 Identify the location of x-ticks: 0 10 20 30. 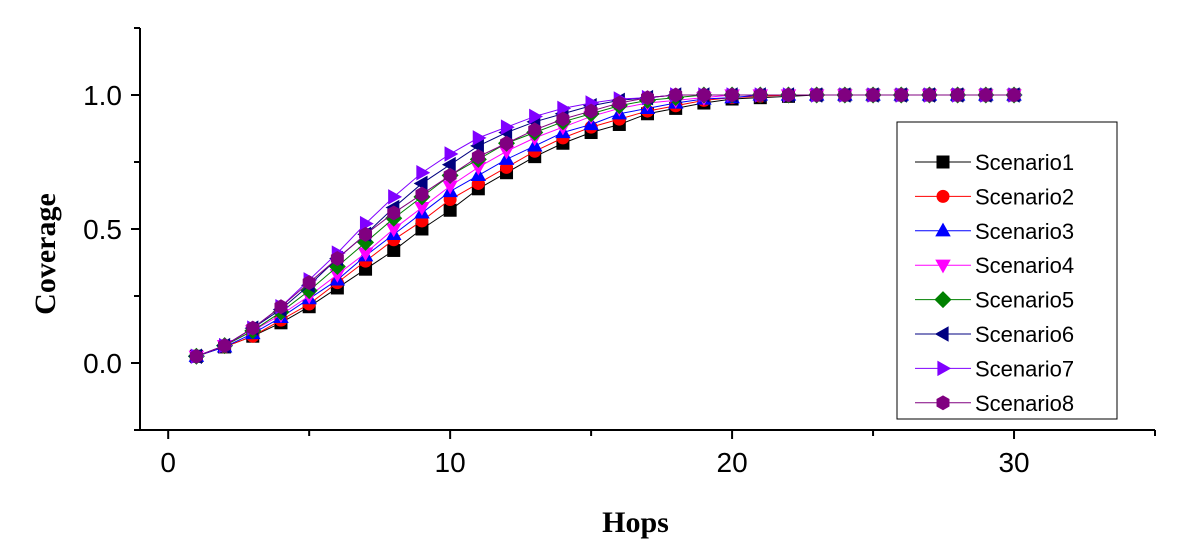
(658, 454).